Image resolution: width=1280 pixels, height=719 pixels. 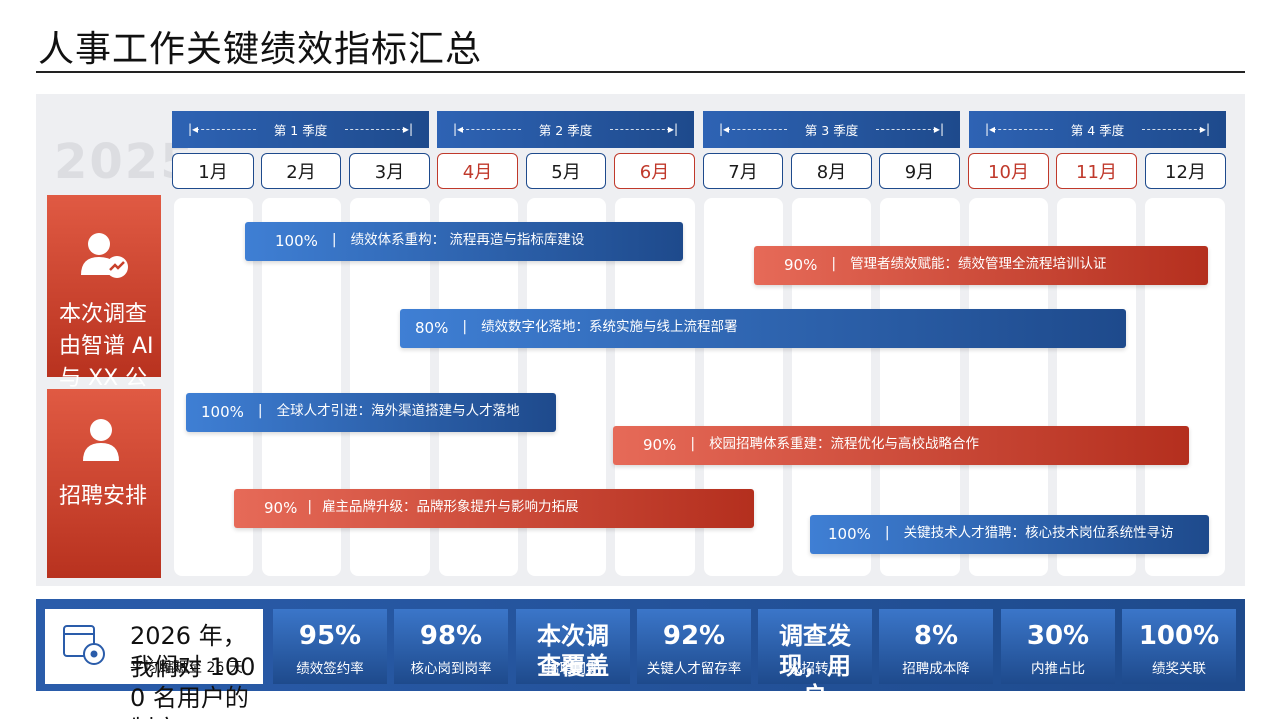 I want to click on quarter-label: 第 1 季度, so click(x=300, y=130).